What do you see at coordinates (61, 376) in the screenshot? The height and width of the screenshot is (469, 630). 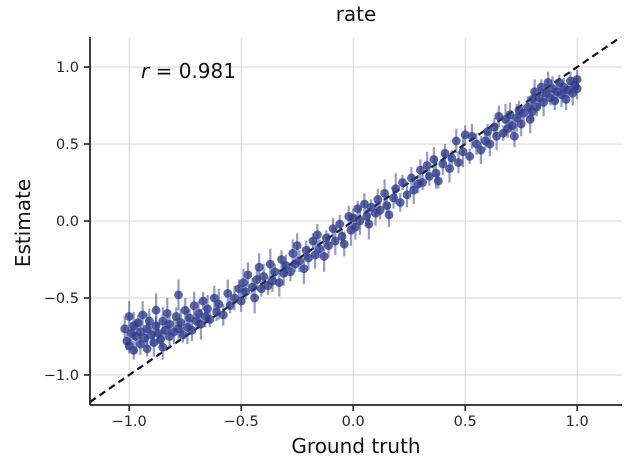 I see `y-tick-label: −1.0` at bounding box center [61, 376].